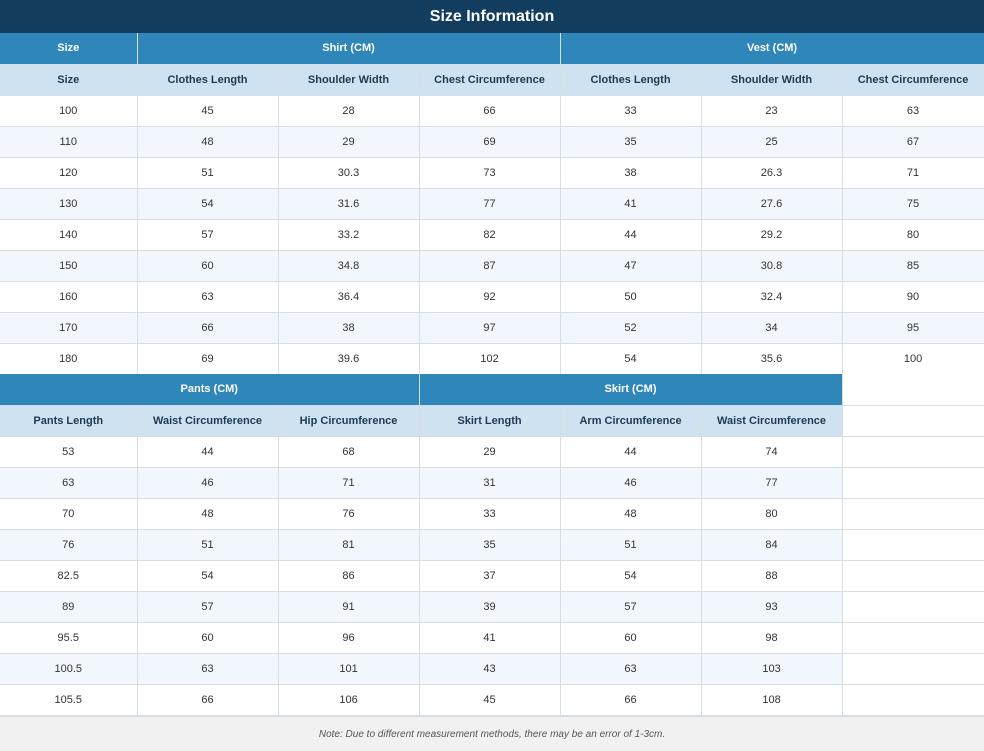 This screenshot has height=751, width=984. Describe the element at coordinates (913, 328) in the screenshot. I see `table-cell: 95` at that location.